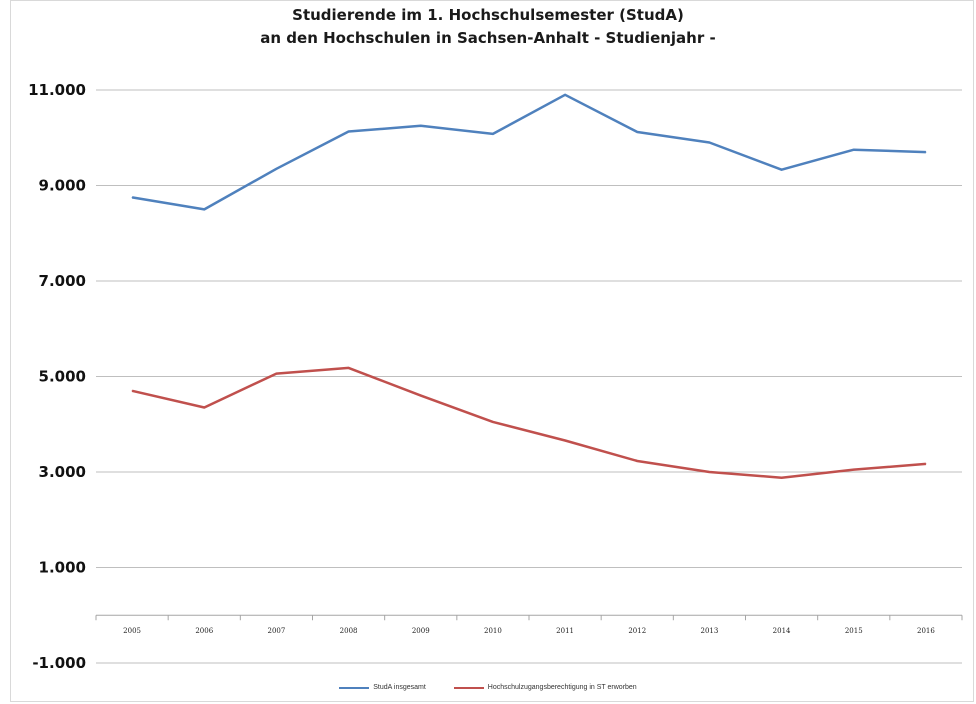  I want to click on x-tick-label: 2010, so click(493, 631).